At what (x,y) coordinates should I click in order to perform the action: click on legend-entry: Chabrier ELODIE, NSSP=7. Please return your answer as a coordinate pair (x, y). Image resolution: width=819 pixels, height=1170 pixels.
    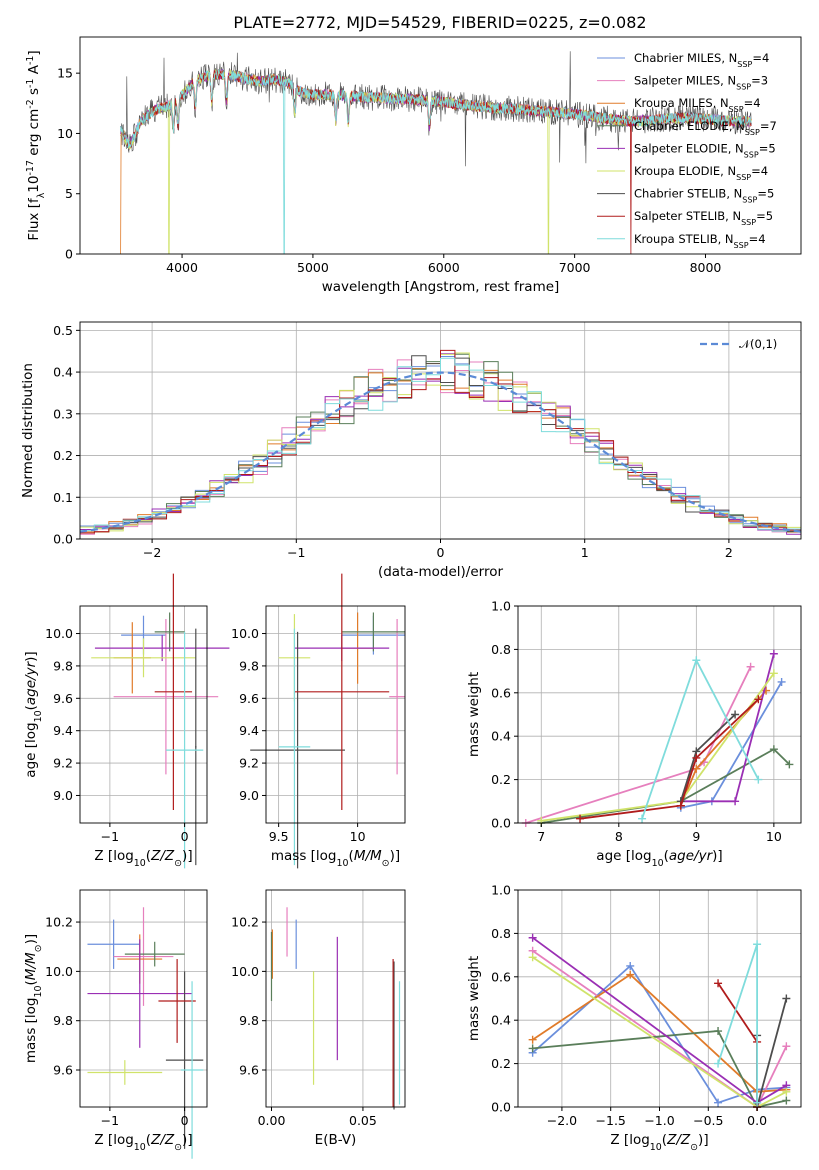
    Looking at the image, I should click on (705, 128).